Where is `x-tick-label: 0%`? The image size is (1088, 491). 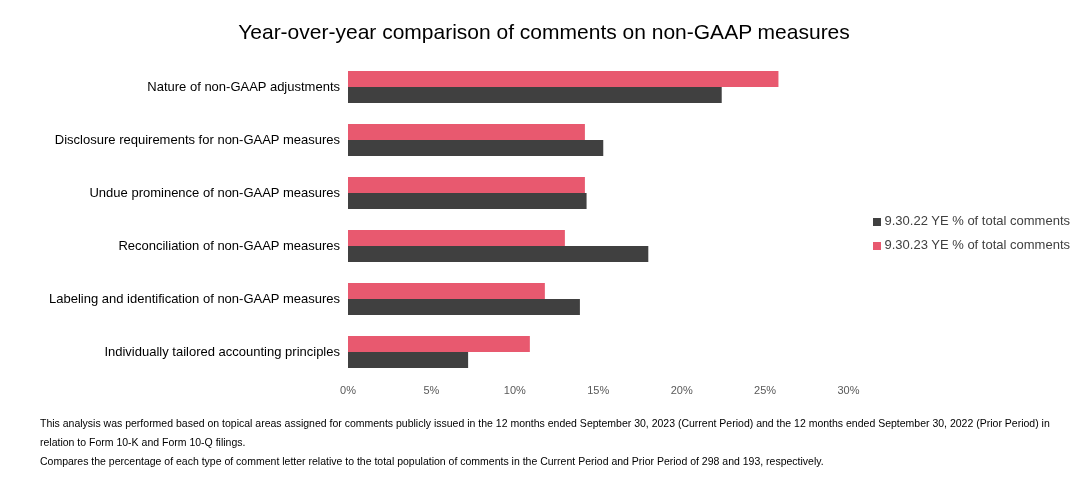 x-tick-label: 0% is located at coordinates (348, 389).